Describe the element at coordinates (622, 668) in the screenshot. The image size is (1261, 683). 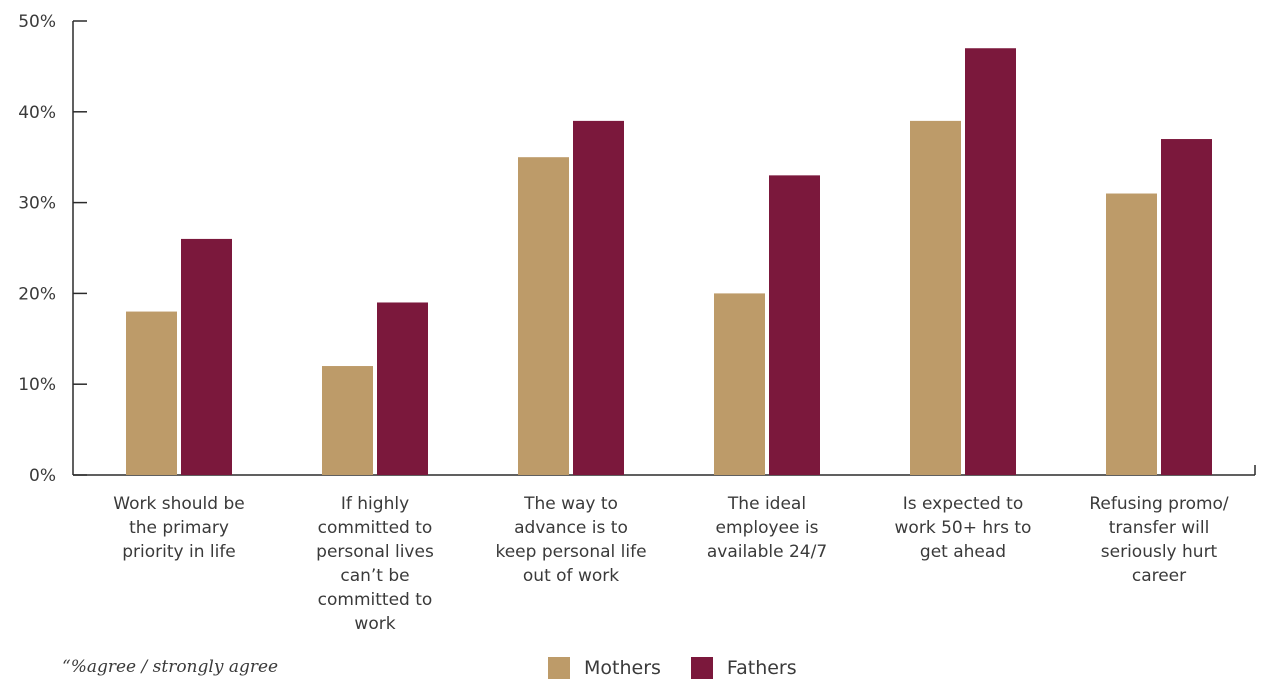
I see `legend-label-mothers: Mothers` at that location.